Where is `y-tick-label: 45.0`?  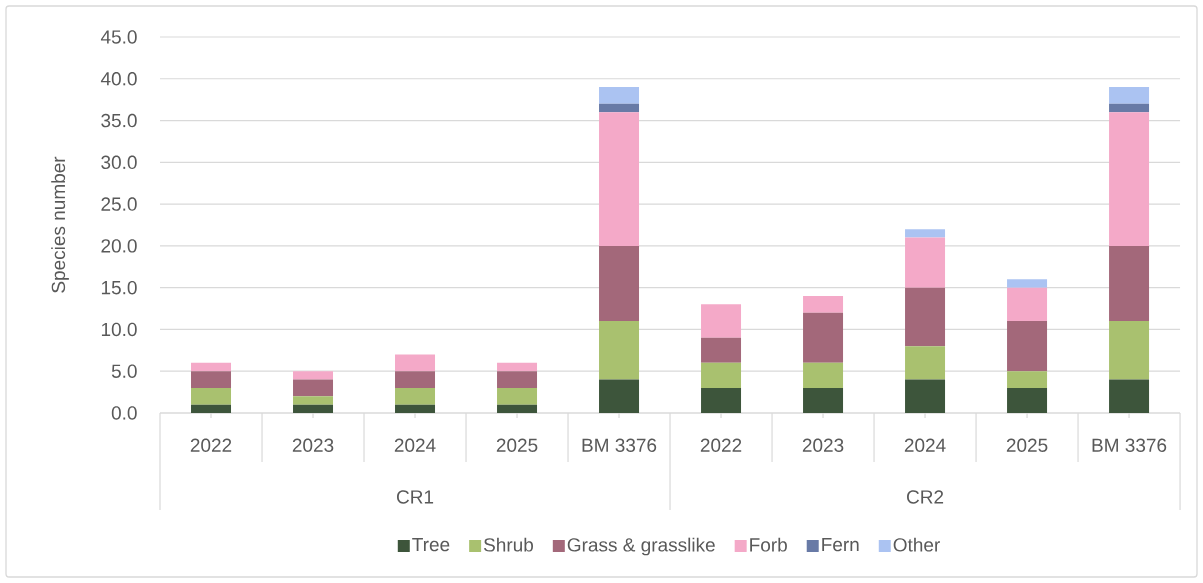
y-tick-label: 45.0 is located at coordinates (118, 37).